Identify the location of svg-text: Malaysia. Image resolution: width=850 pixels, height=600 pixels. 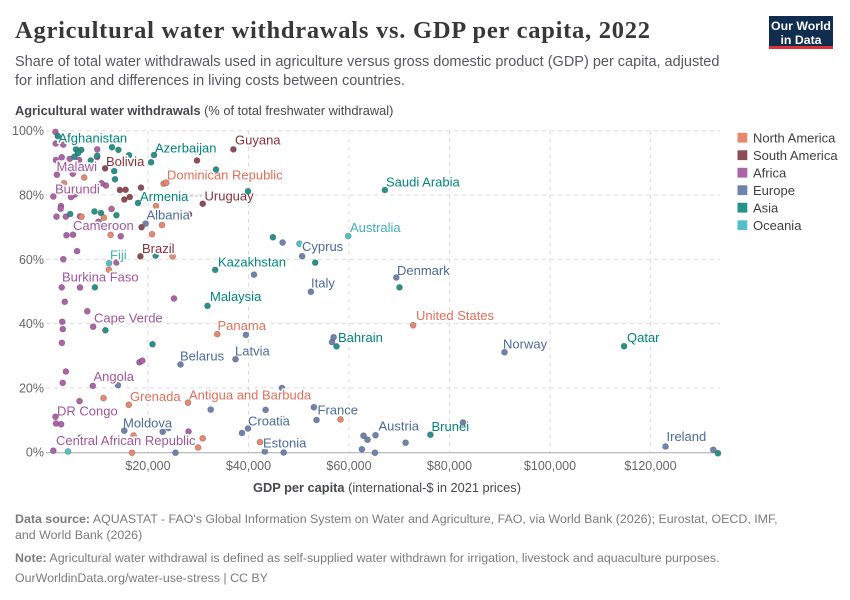
(236, 296).